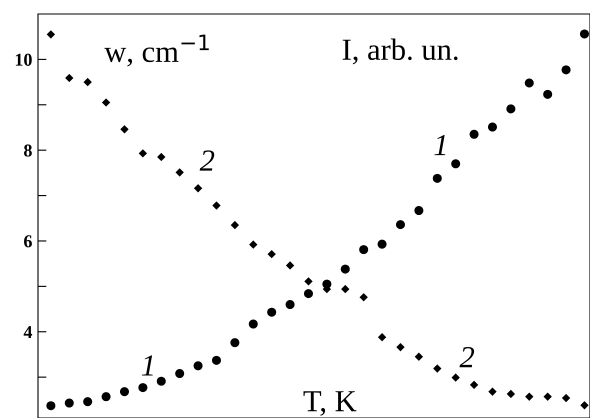 The width and height of the screenshot is (590, 418). What do you see at coordinates (207, 160) in the screenshot?
I see `text: 2` at bounding box center [207, 160].